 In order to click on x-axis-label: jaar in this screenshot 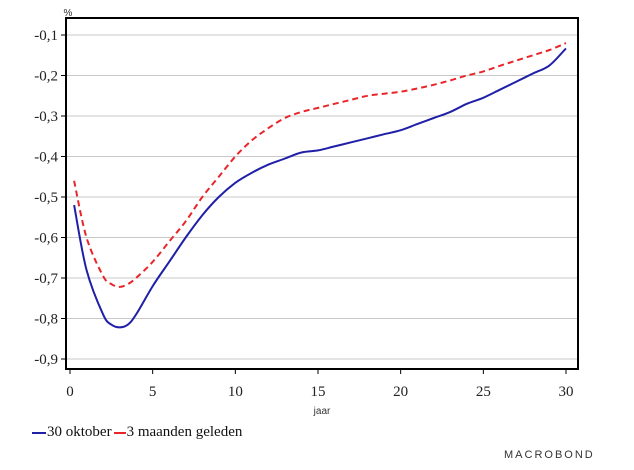, I will do `click(322, 411)`.